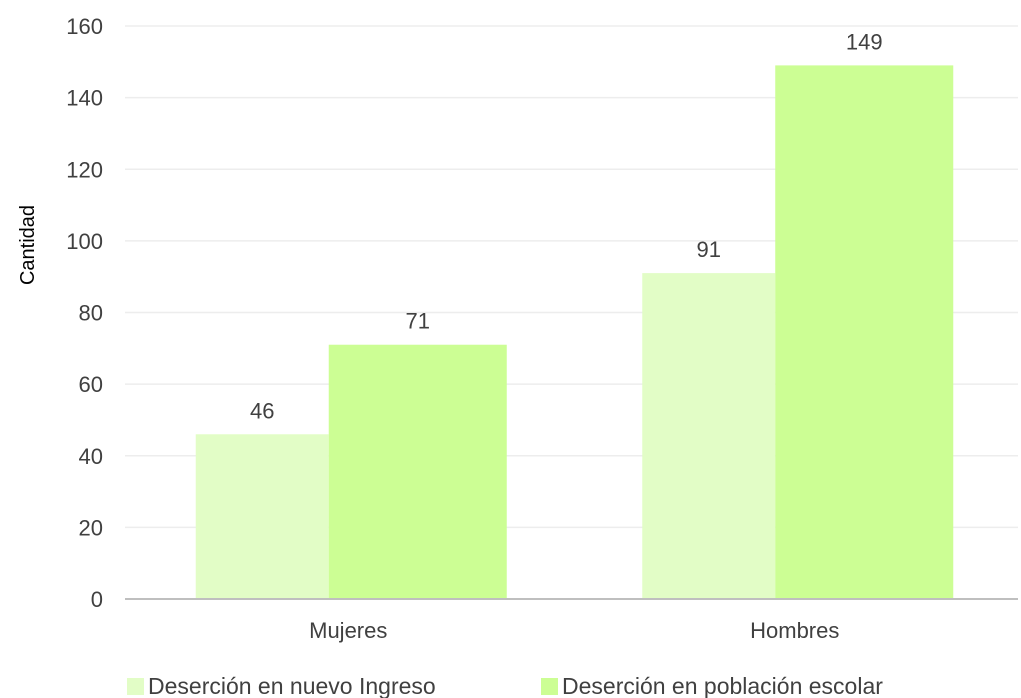 Image resolution: width=1021 pixels, height=698 pixels. I want to click on y-tick-label: 40, so click(91, 456).